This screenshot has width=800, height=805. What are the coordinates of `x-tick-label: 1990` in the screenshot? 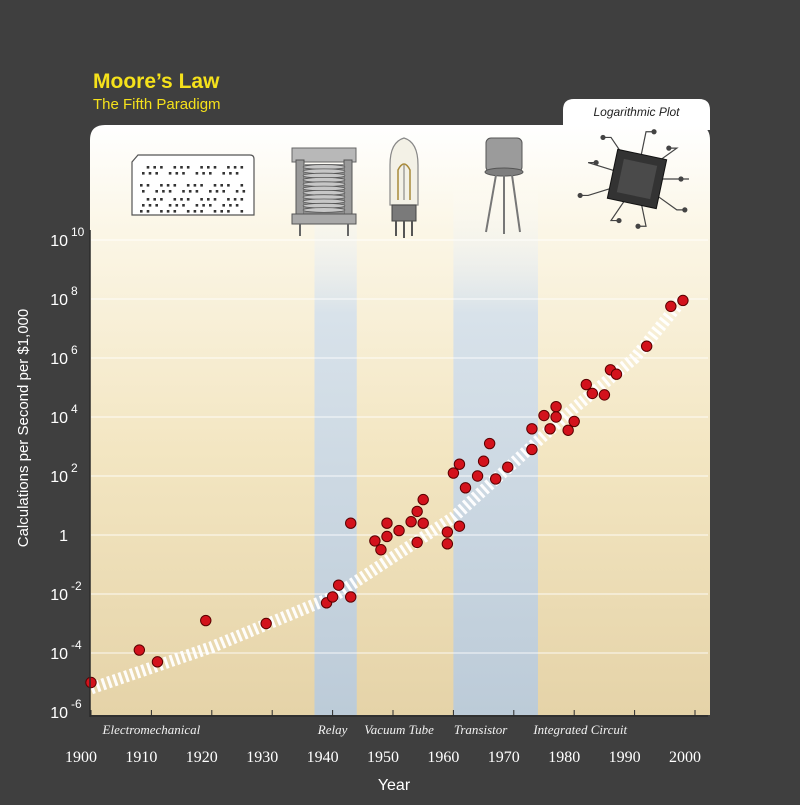 It's located at (625, 757).